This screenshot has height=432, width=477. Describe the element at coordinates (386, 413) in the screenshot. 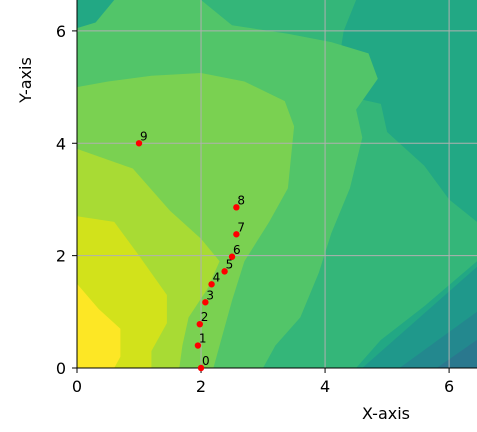

I see `x-axis-label: X-axis` at that location.